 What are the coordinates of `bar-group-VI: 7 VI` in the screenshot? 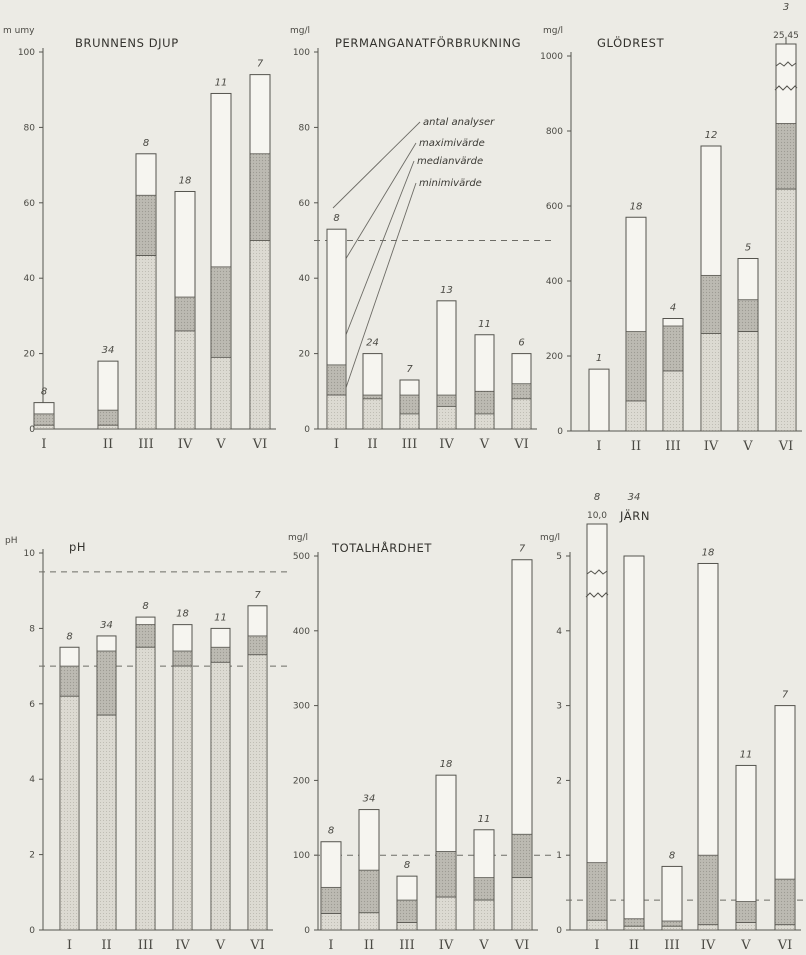 It's located at (257, 771).